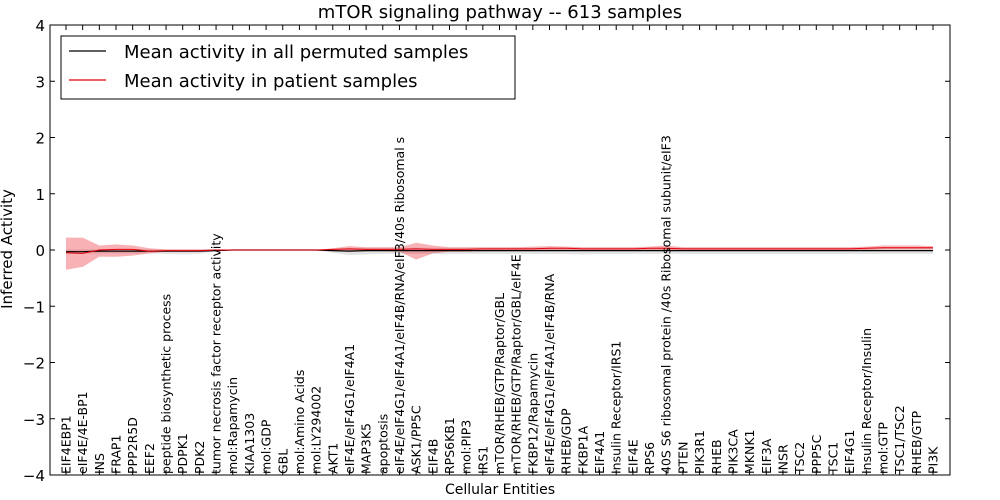 The image size is (1000, 500). What do you see at coordinates (632, 456) in the screenshot?
I see `x-tick-label: EIF4E` at bounding box center [632, 456].